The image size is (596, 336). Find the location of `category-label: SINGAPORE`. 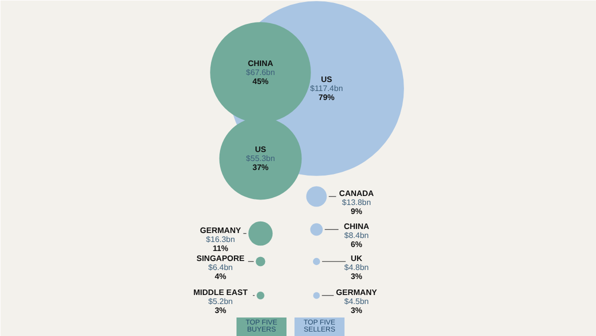

category-label: SINGAPORE is located at coordinates (221, 258).